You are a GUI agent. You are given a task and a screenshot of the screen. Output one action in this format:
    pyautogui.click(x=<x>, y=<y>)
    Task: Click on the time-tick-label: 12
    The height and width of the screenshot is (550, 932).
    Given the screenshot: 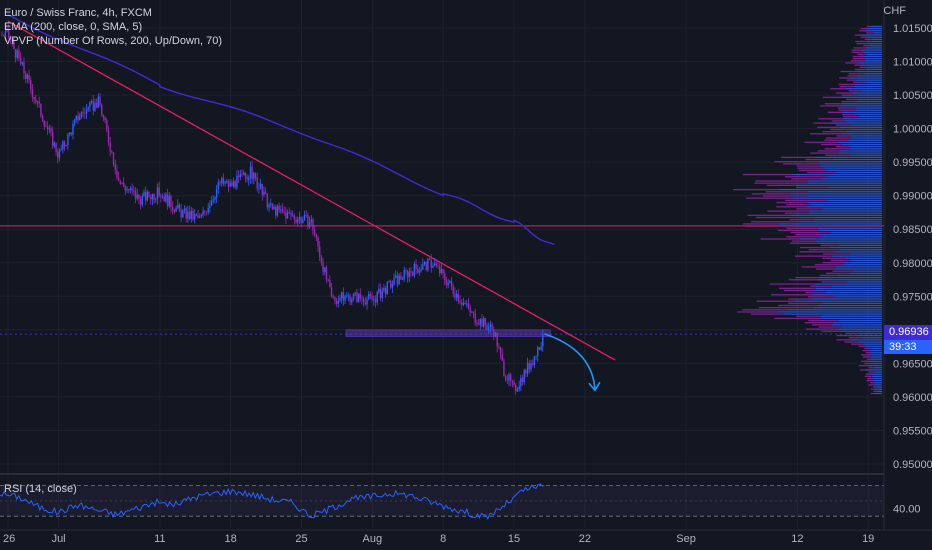 What is the action you would take?
    pyautogui.click(x=797, y=539)
    